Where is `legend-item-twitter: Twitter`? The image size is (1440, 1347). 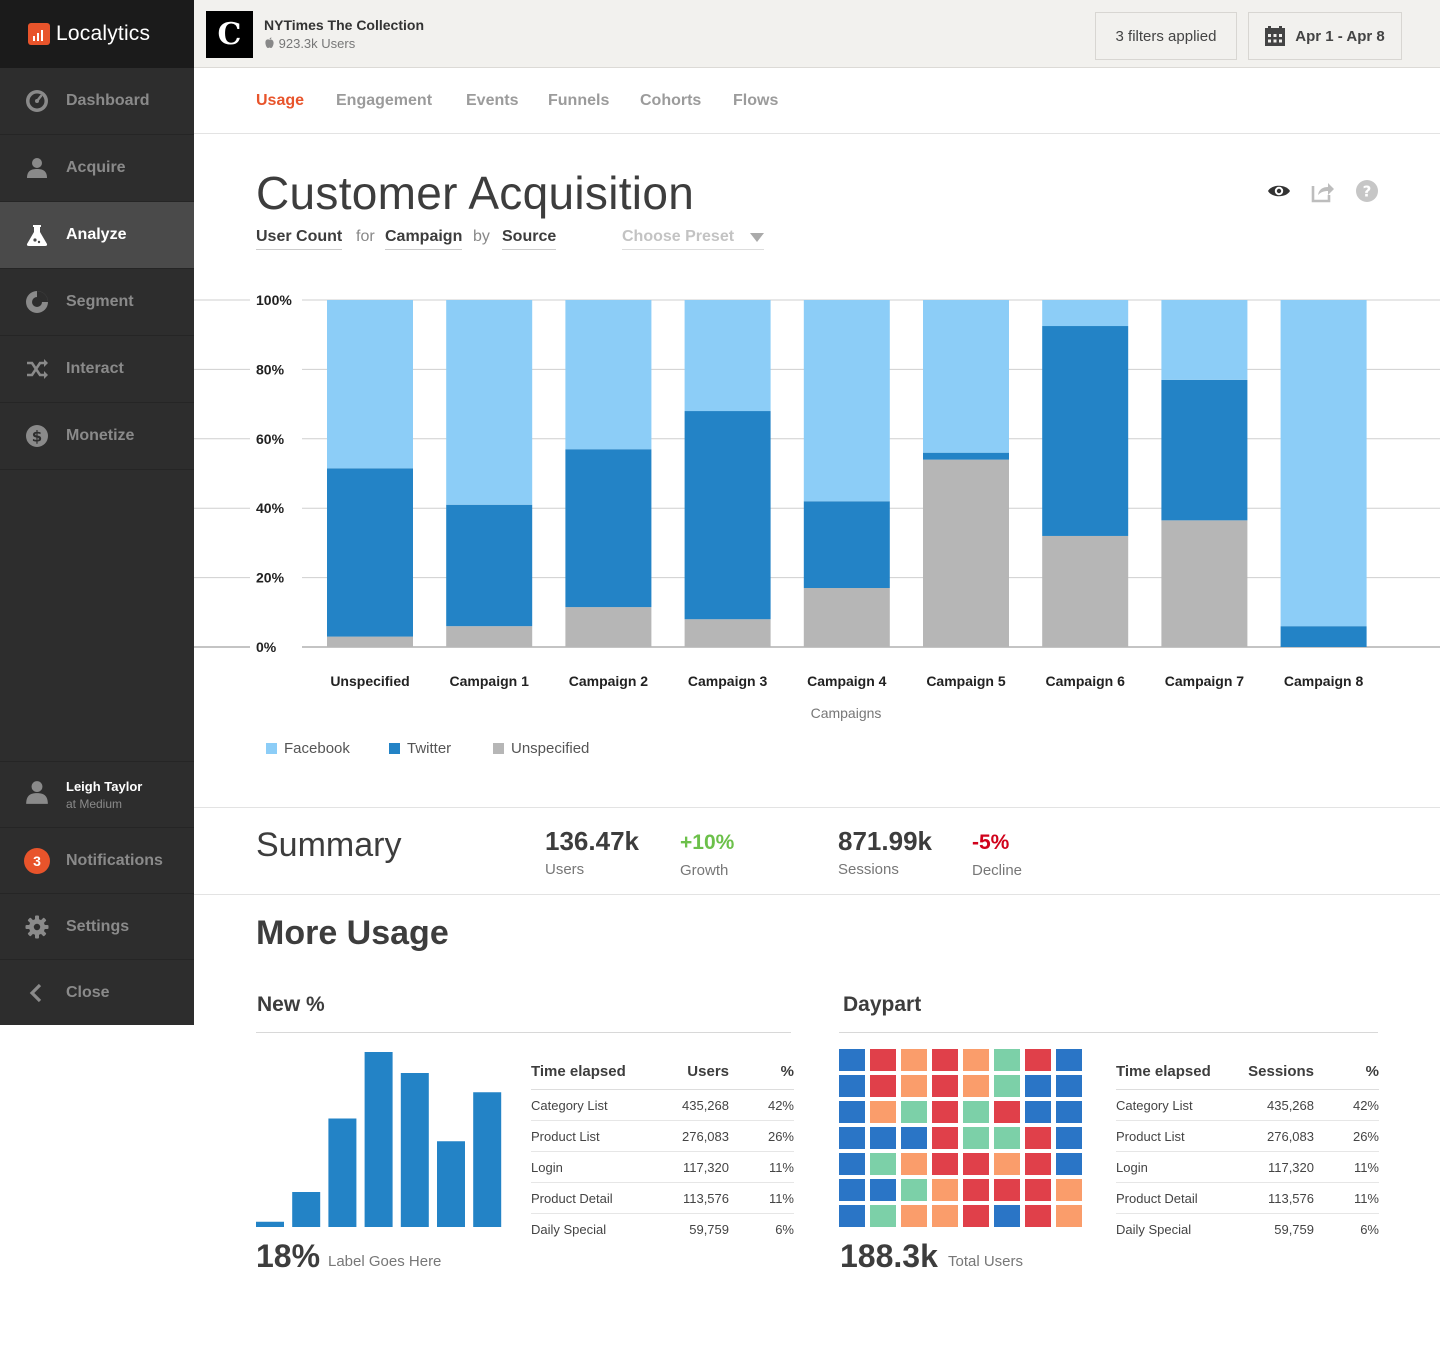 legend-item-twitter: Twitter is located at coordinates (420, 748).